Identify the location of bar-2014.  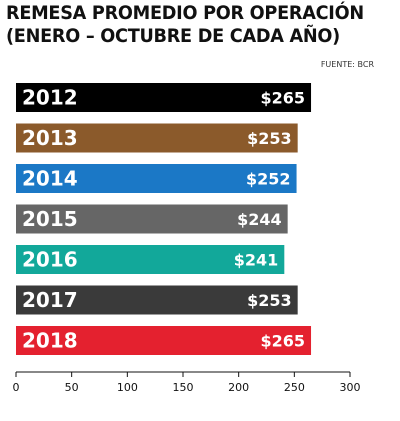
(156, 178).